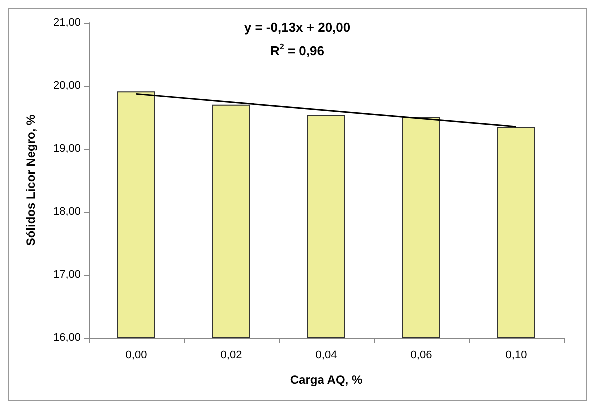 This screenshot has width=595, height=409. What do you see at coordinates (421, 356) in the screenshot?
I see `x-tick-label: 0,06` at bounding box center [421, 356].